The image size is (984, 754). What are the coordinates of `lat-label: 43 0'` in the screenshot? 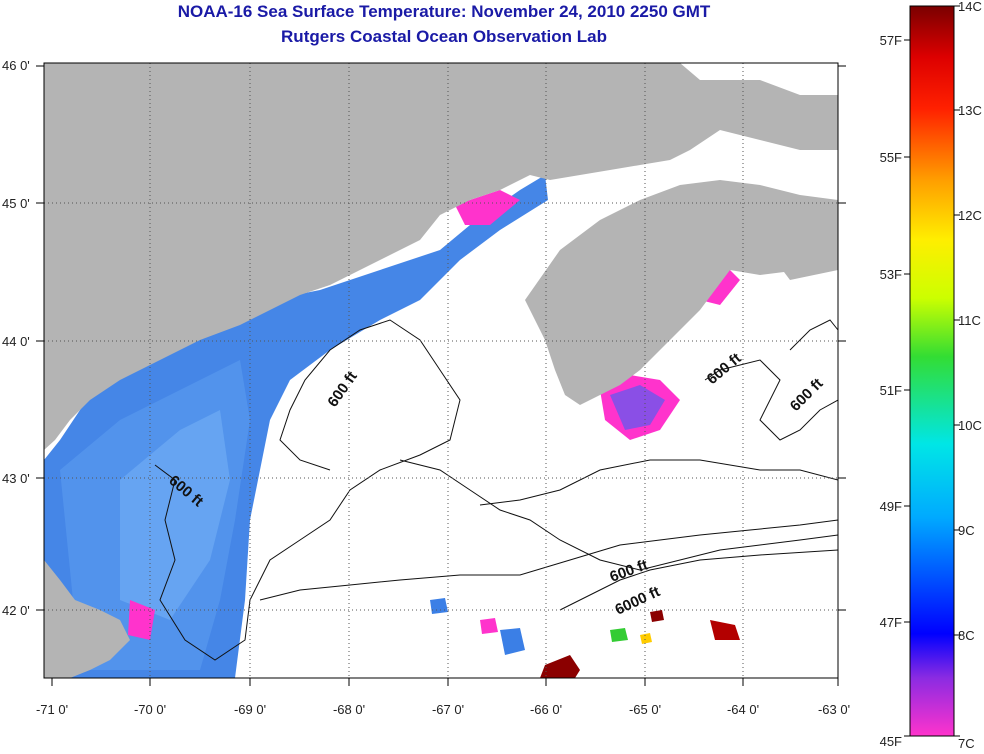 It's located at (16, 478).